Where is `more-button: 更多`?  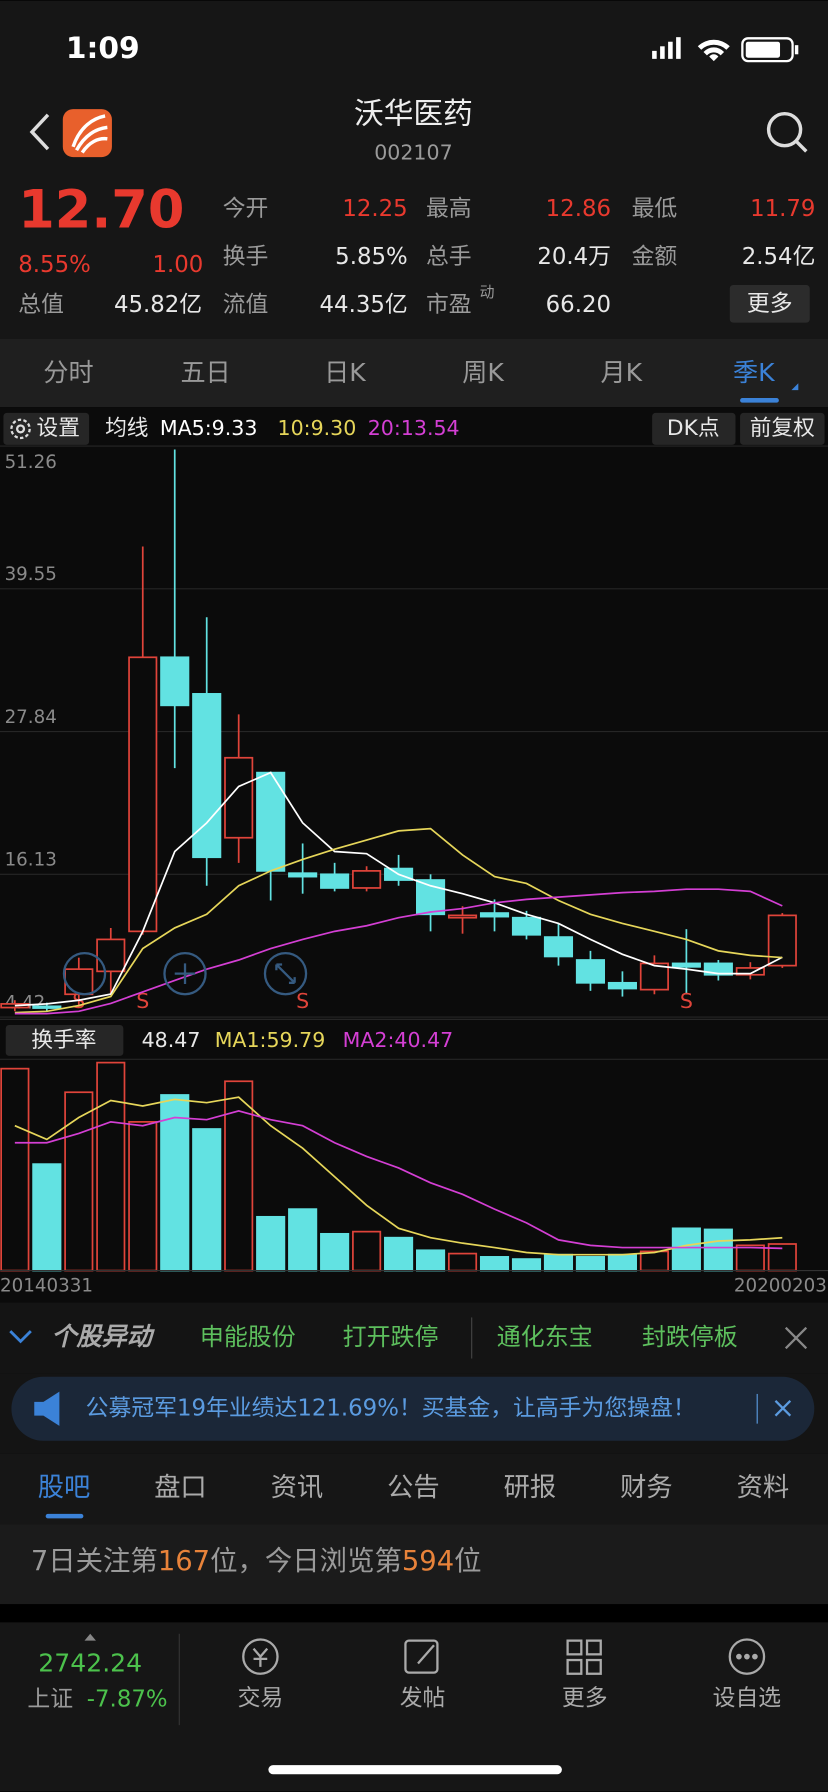
more-button: 更多 is located at coordinates (770, 304).